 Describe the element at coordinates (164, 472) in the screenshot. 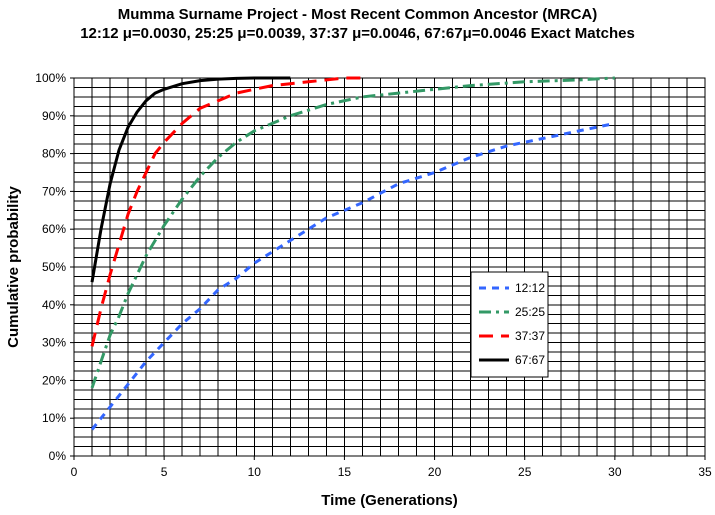

I see `x-tick-label: 5` at that location.